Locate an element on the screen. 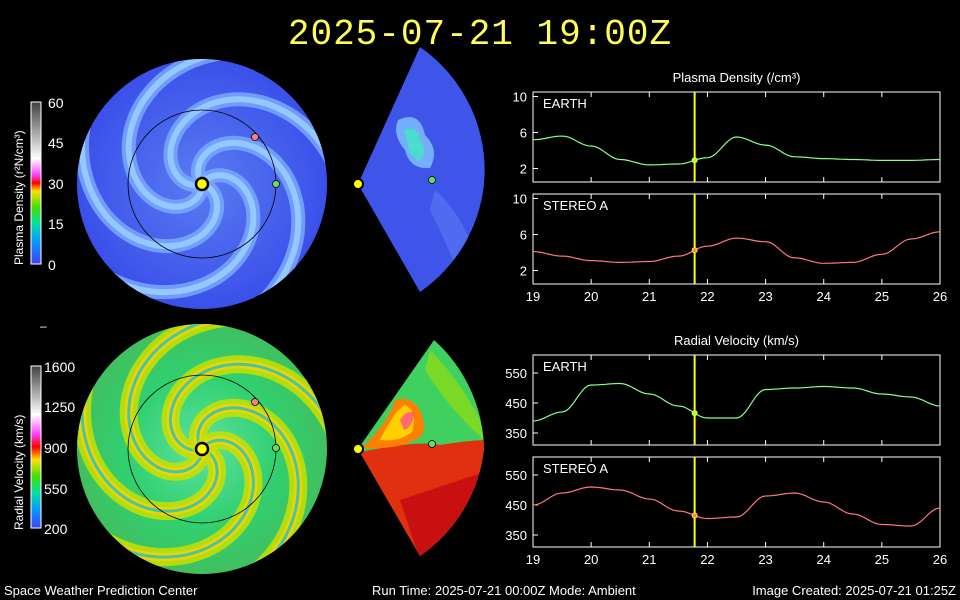  stereo-a-marker is located at coordinates (255, 137).